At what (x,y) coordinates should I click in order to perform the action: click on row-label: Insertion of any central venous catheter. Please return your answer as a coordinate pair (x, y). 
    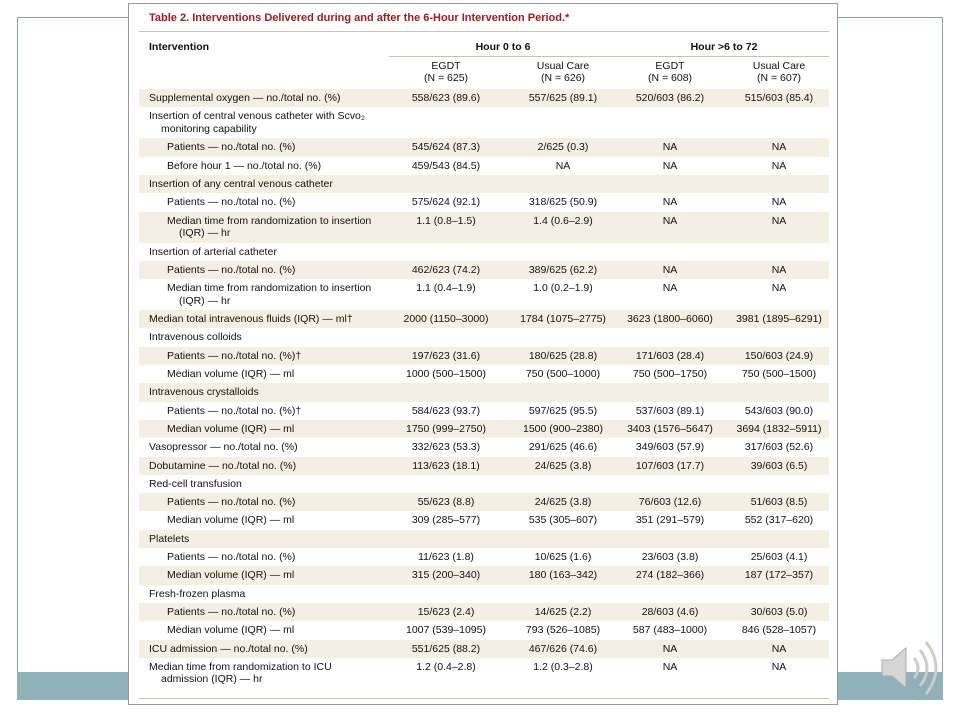
    Looking at the image, I should click on (241, 183).